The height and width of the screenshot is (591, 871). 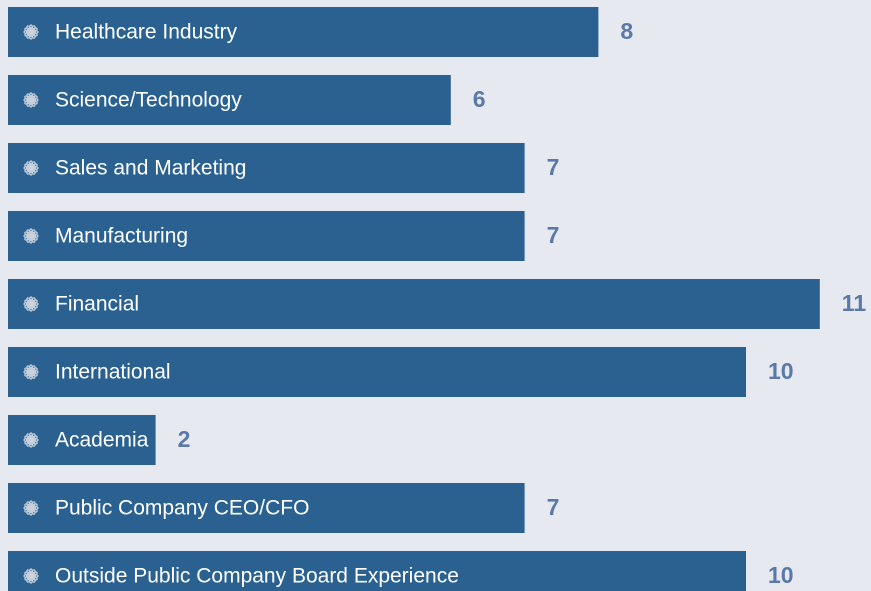 I want to click on value-label: 2, so click(x=184, y=439).